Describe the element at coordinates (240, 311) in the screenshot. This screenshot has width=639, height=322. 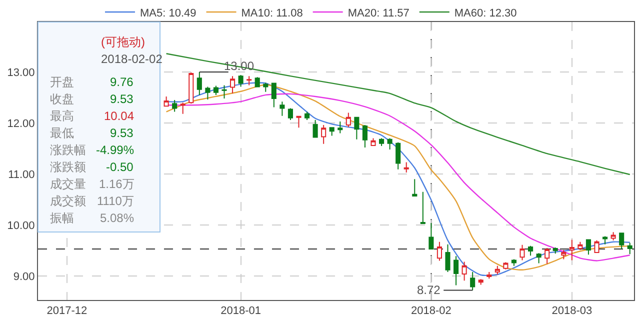
I see `x-tick-label: 2018-01` at that location.